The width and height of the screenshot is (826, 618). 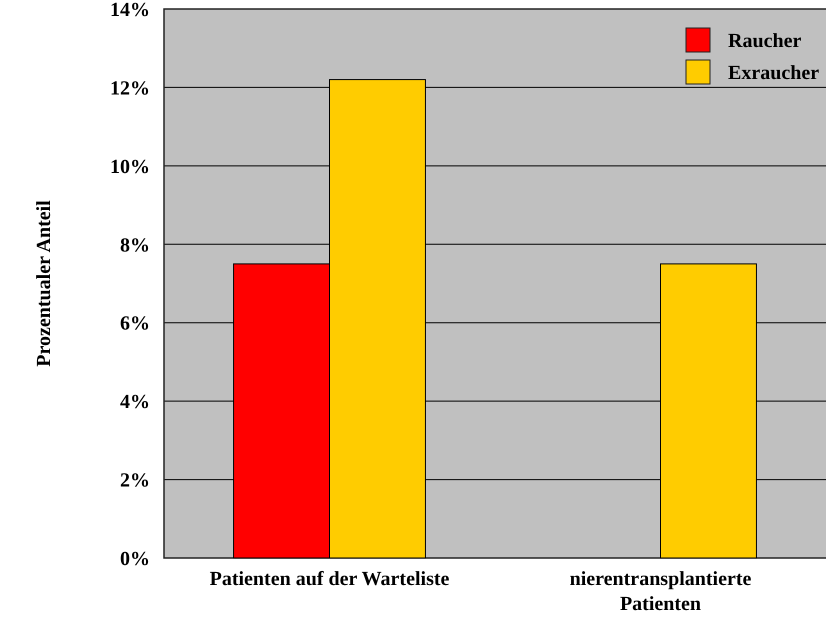 What do you see at coordinates (130, 10) in the screenshot?
I see `y-tick-label: 14%` at bounding box center [130, 10].